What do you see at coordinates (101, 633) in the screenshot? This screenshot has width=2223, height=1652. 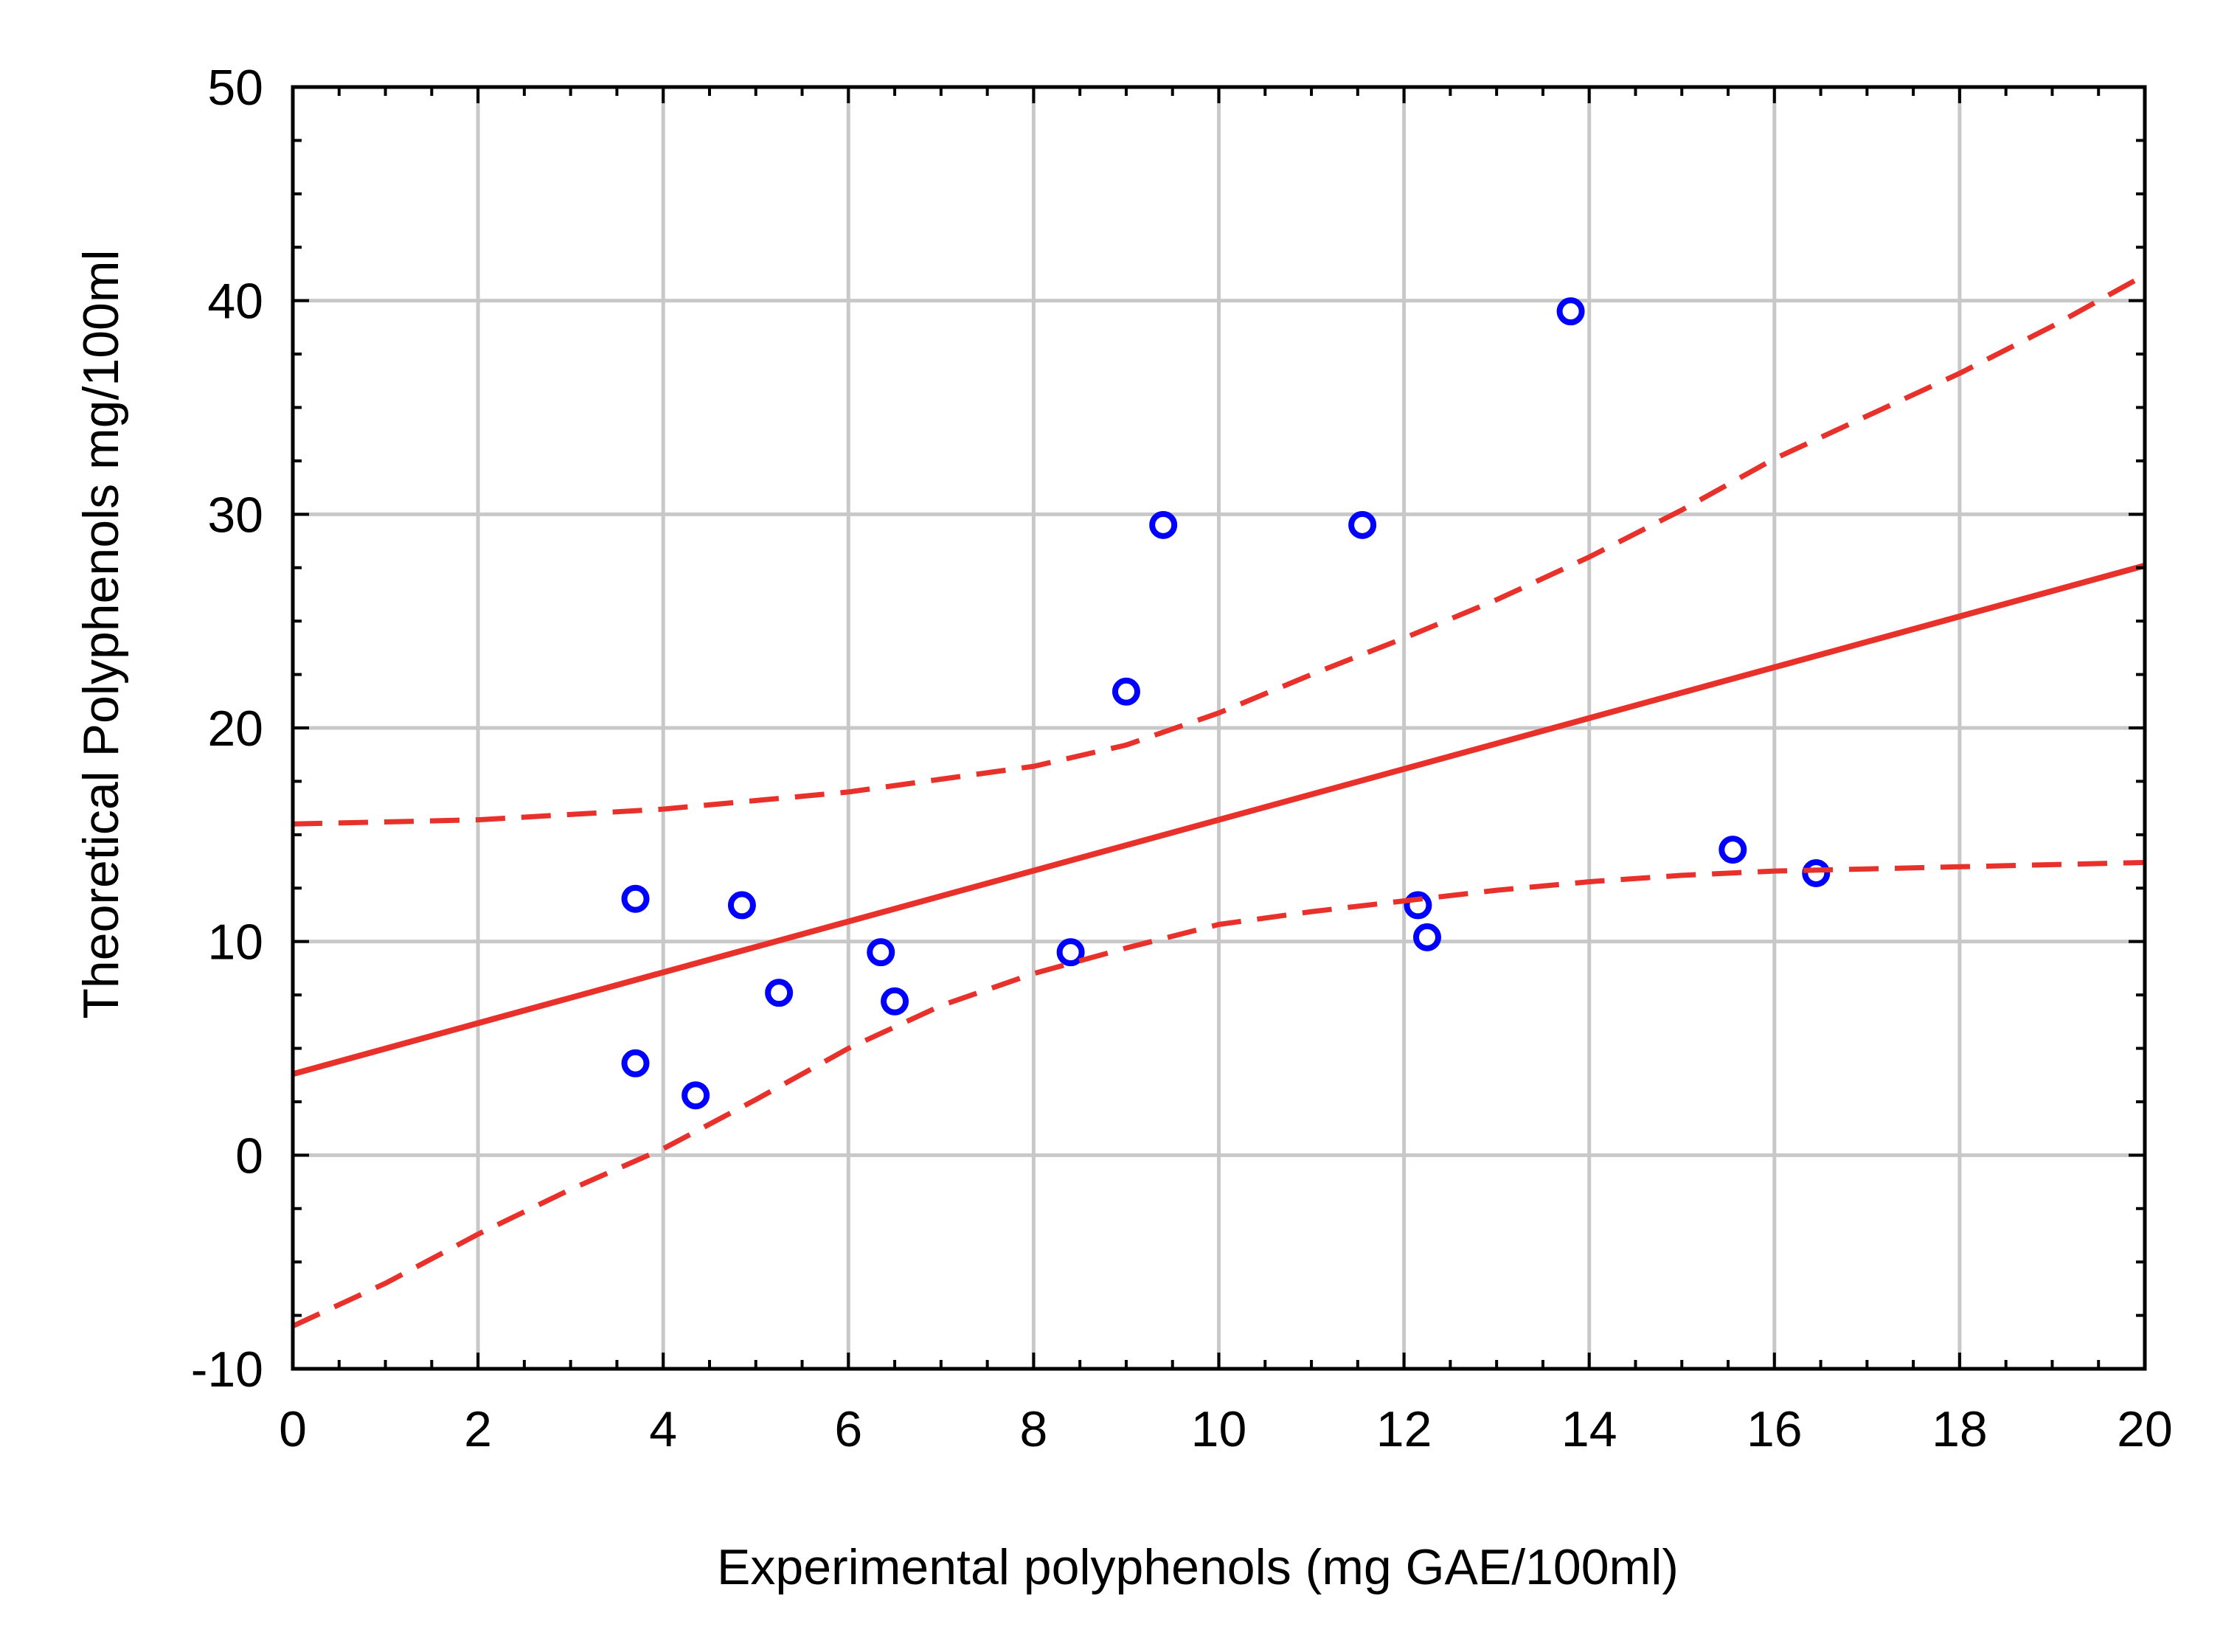 I see `y-axis-title: Theoretical Polyphenols mg/100ml` at bounding box center [101, 633].